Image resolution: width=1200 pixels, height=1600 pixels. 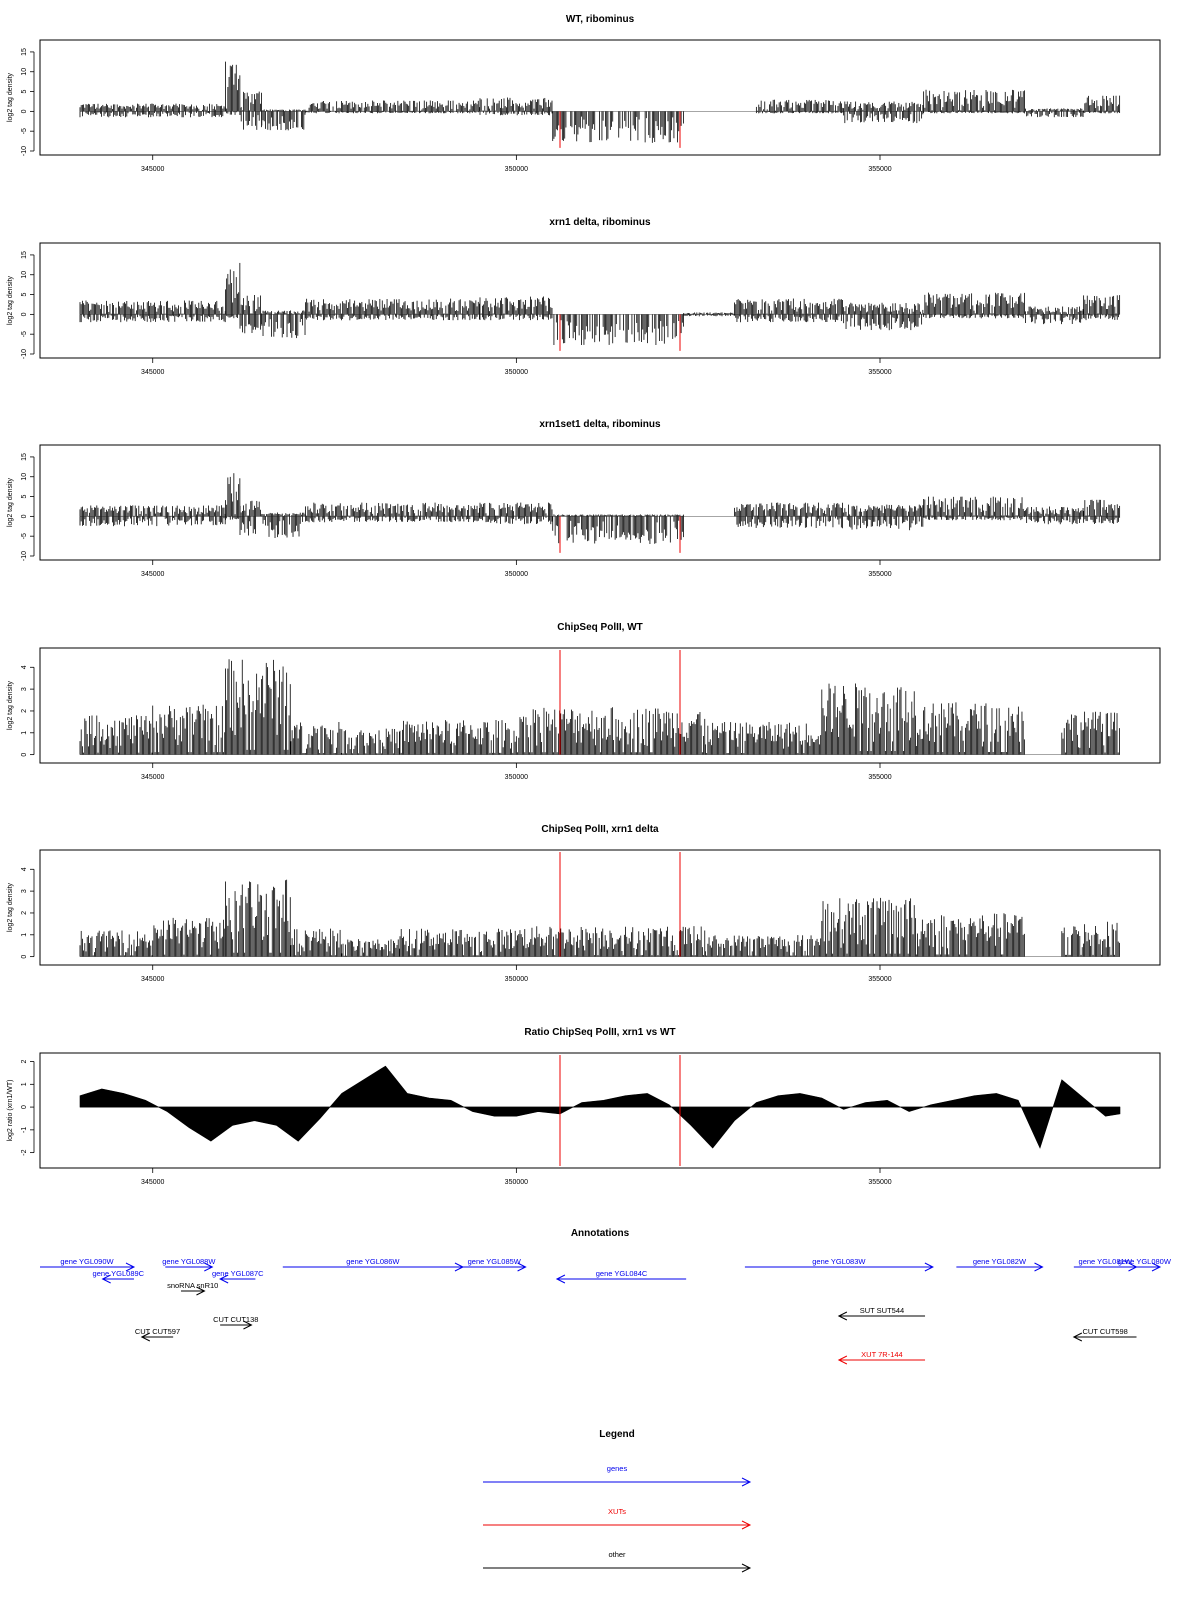 What do you see at coordinates (600, 424) in the screenshot?
I see `panel-title: xrn1set1 delta, ribominus` at bounding box center [600, 424].